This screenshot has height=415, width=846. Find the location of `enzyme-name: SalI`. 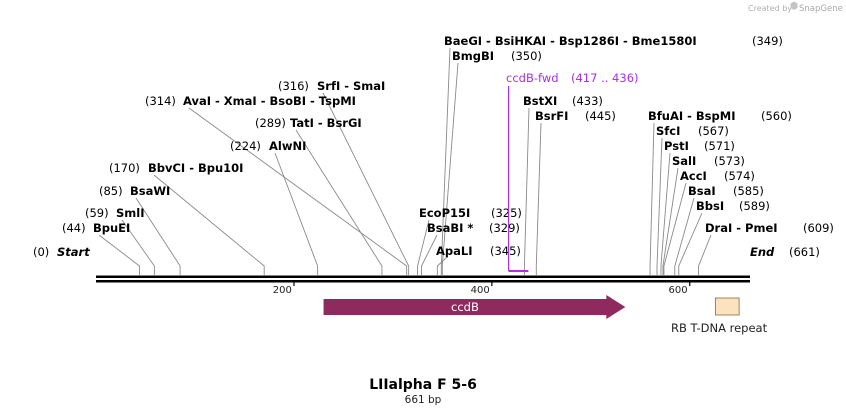

enzyme-name: SalI is located at coordinates (684, 161).